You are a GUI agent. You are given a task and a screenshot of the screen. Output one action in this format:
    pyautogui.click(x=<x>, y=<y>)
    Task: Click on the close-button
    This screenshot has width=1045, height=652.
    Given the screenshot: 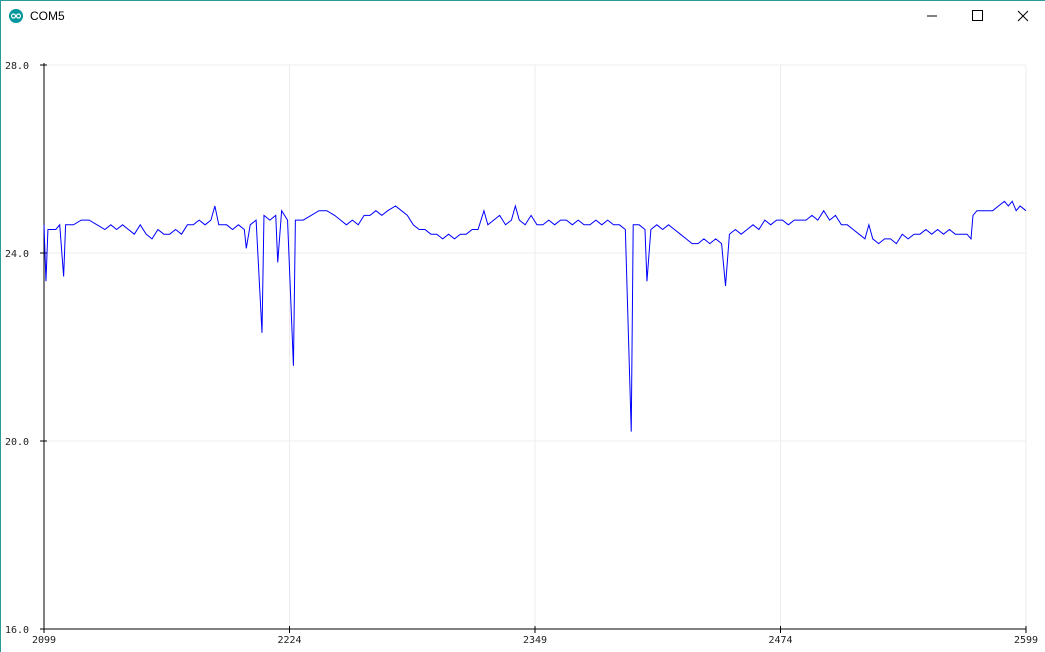 What is the action you would take?
    pyautogui.click(x=1023, y=16)
    